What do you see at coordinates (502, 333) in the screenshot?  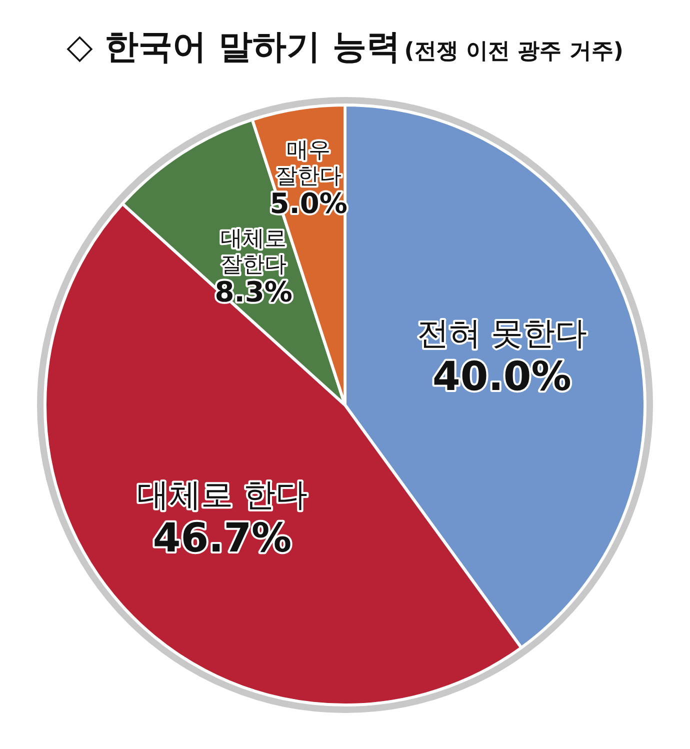 I see `slice-label: 전혀 못한다` at bounding box center [502, 333].